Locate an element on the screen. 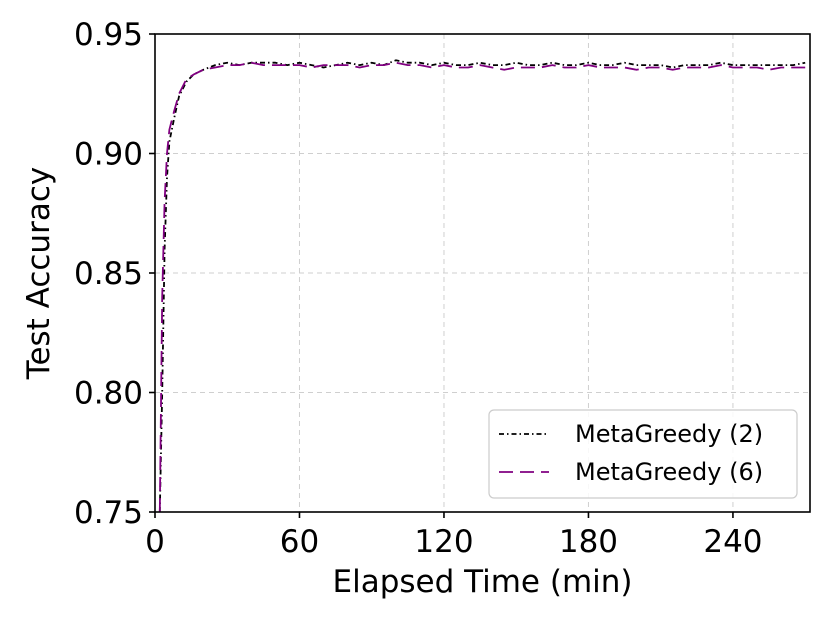  legend: MetaGreedy (2) MetaGreedy (6) is located at coordinates (643, 454).